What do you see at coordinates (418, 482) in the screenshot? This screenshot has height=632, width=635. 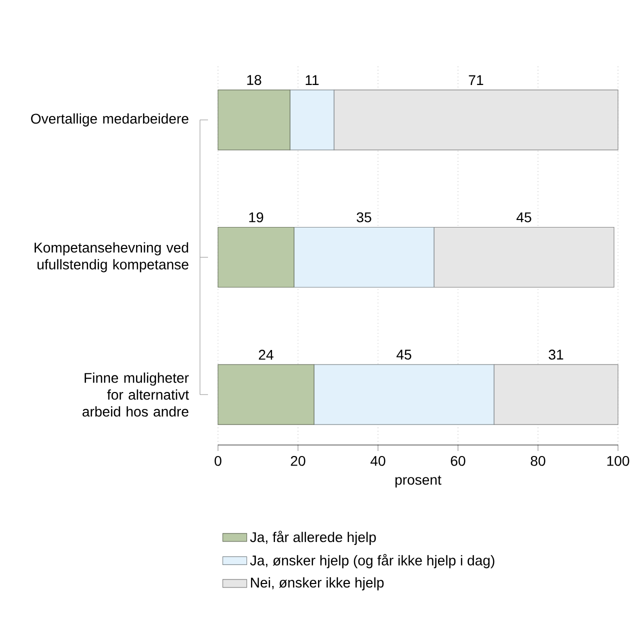 I see `x-axis-title: prosent` at bounding box center [418, 482].